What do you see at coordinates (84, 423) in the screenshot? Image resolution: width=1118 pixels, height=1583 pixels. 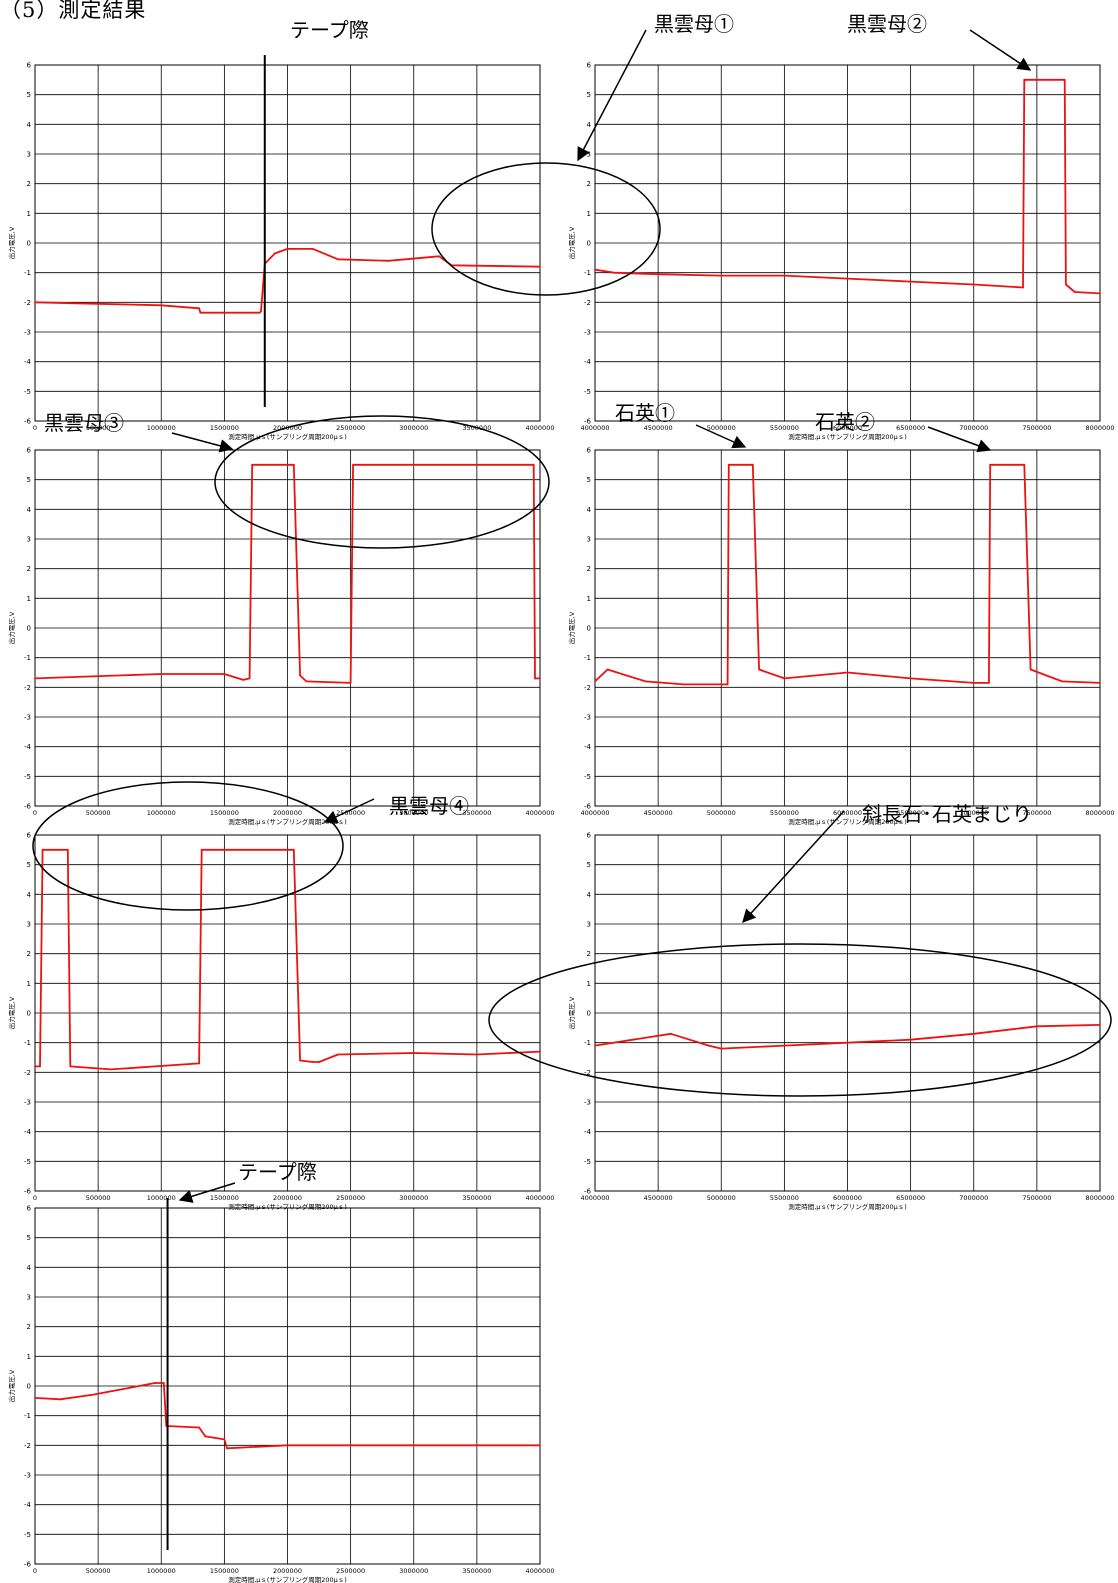 I see `callout-biotite-3: 黒雲母③` at bounding box center [84, 423].